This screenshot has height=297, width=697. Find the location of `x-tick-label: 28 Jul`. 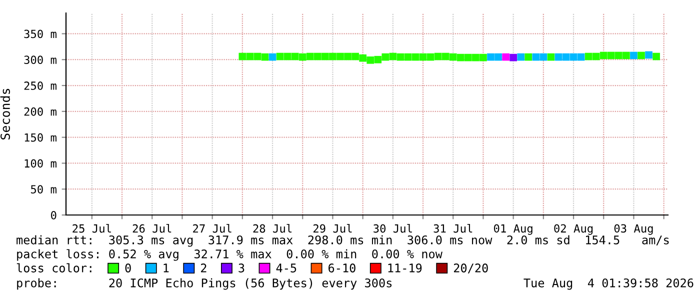

x-tick-label: 28 Jul is located at coordinates (272, 228).